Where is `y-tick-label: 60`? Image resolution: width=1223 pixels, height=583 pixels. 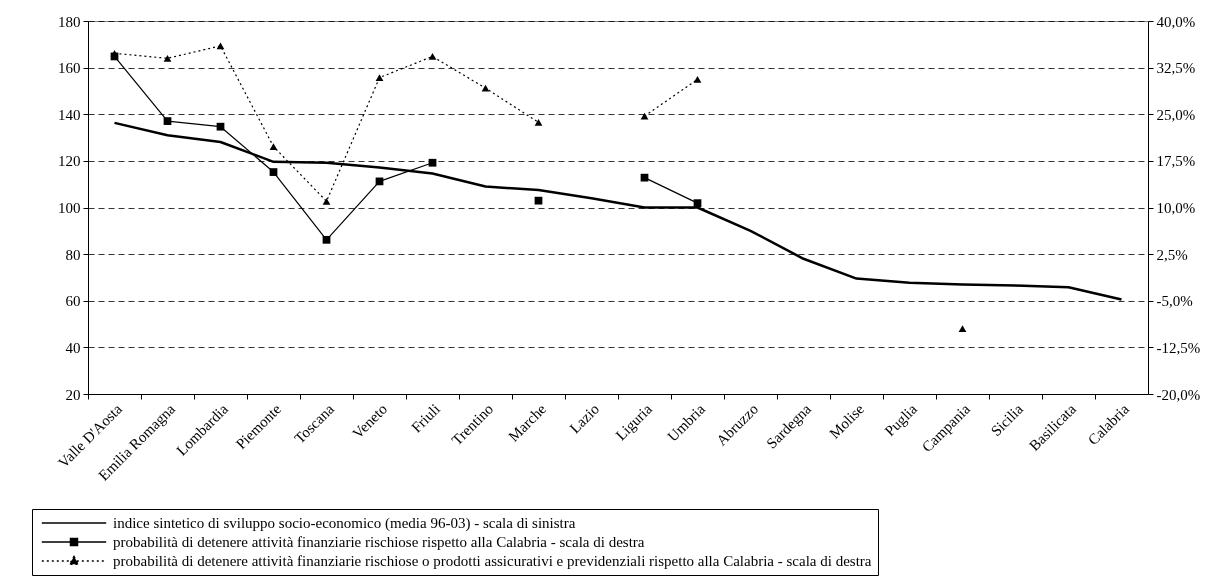
y-tick-label: 60 is located at coordinates (73, 301).